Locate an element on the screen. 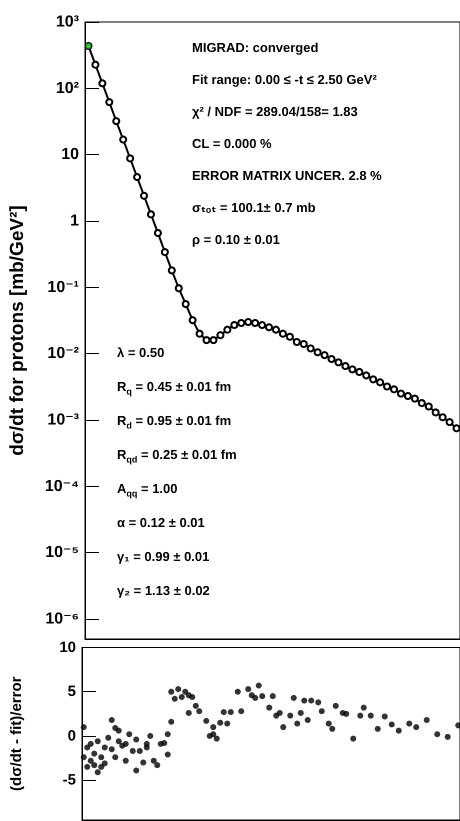 The image size is (460, 821). y-tick-label: 10⁻⁶ is located at coordinates (62, 619).